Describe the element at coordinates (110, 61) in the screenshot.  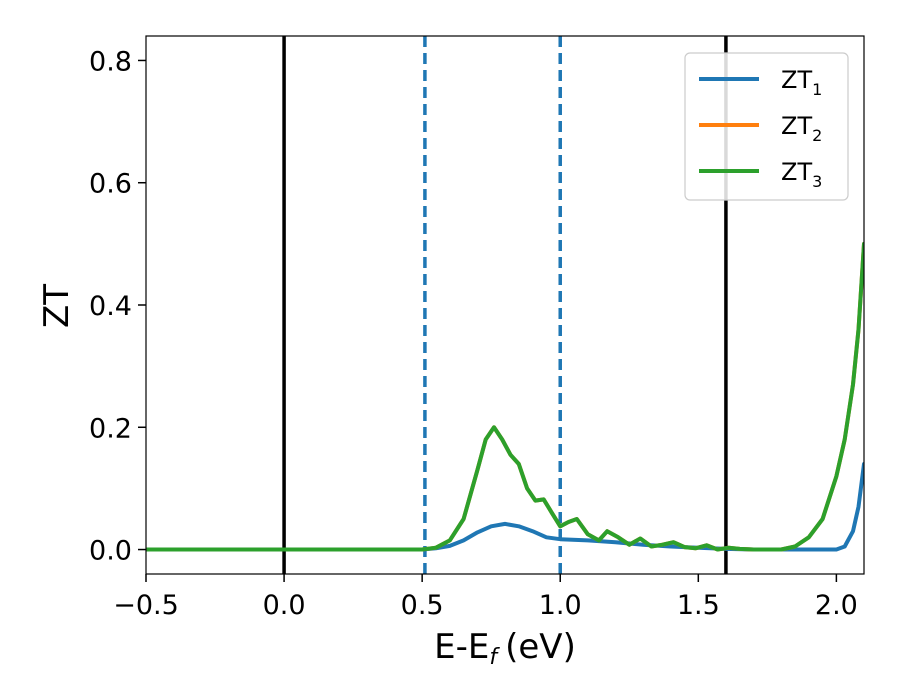
I see `y-tick-label-4: 0.8` at that location.